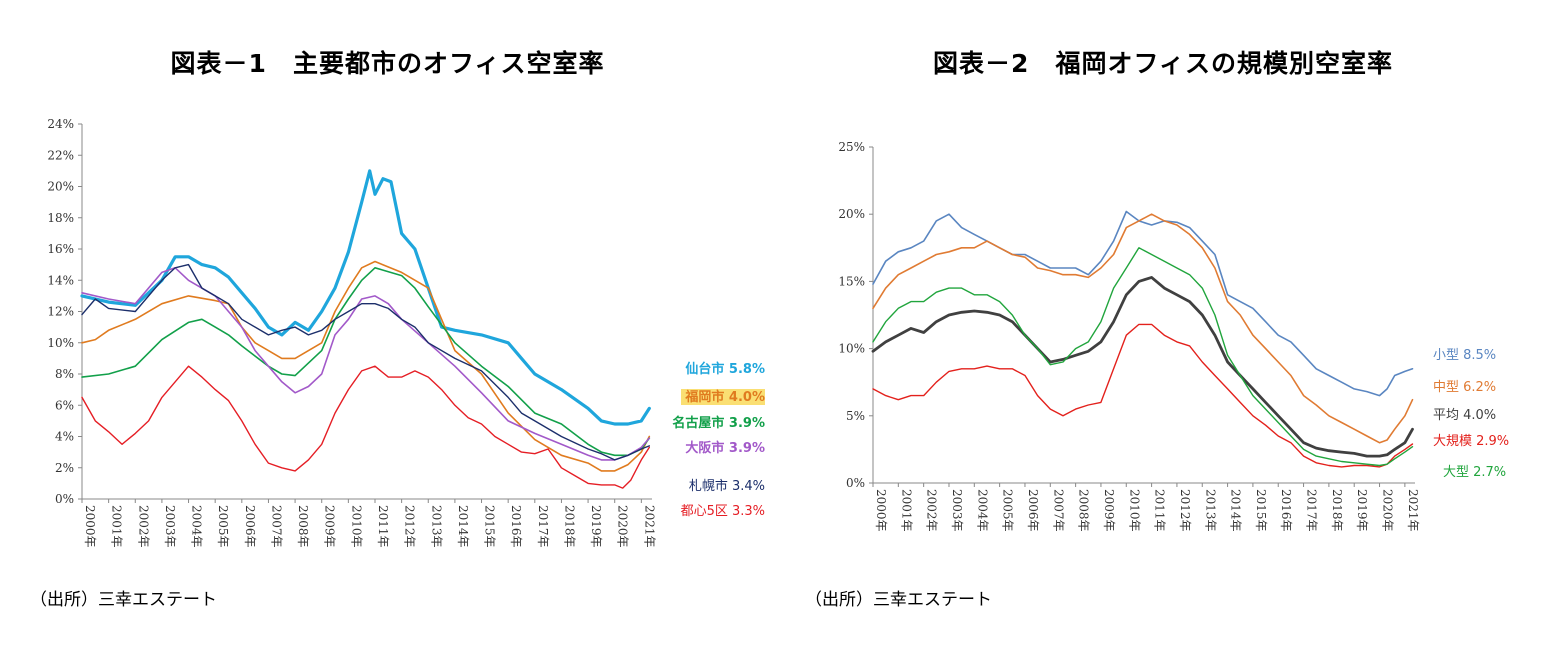  What do you see at coordinates (123, 600) in the screenshot?
I see `source-note-1: （出所）三幸エステート` at bounding box center [123, 600].